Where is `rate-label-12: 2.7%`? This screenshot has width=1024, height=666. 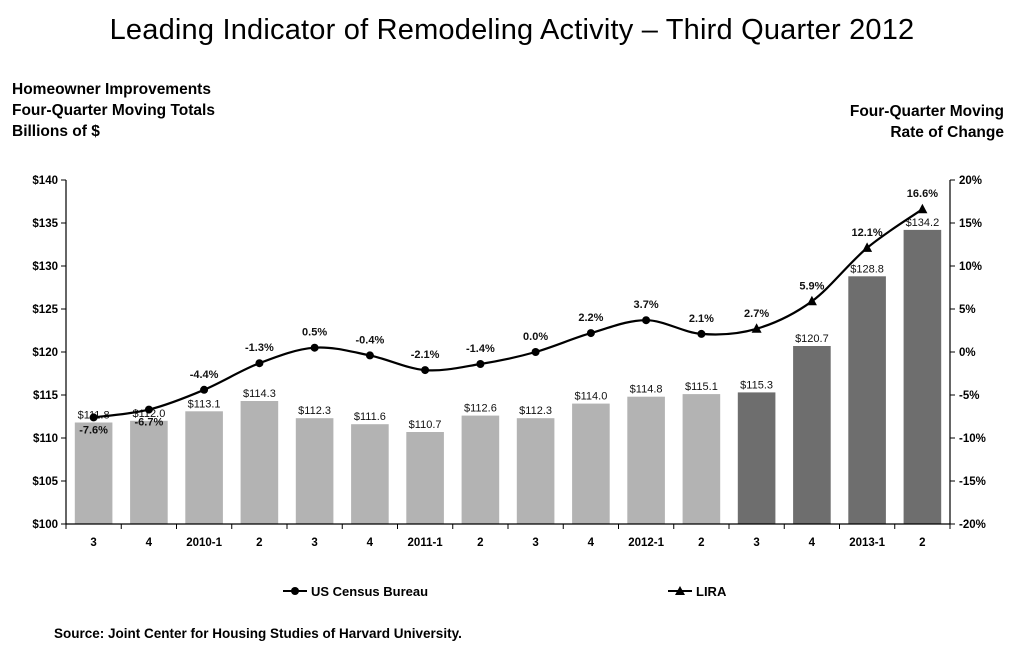
rate-label-12: 2.7% is located at coordinates (756, 314).